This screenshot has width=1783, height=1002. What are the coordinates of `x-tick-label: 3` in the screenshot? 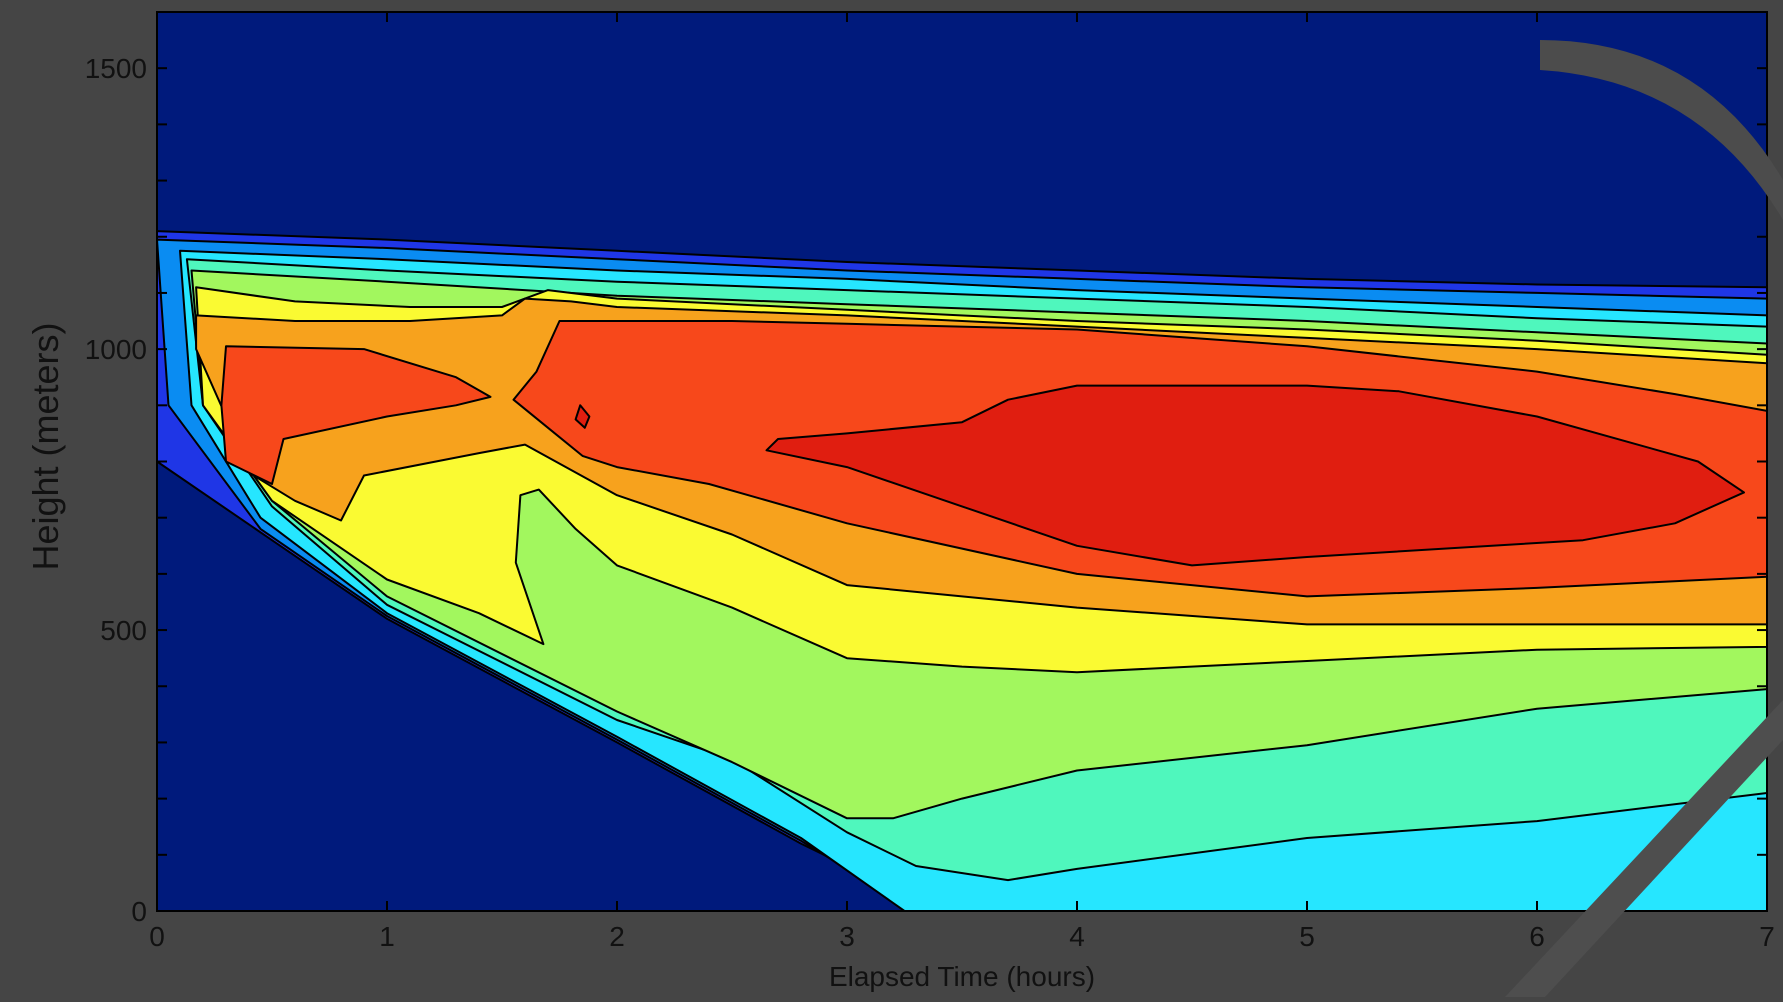 It's located at (847, 936).